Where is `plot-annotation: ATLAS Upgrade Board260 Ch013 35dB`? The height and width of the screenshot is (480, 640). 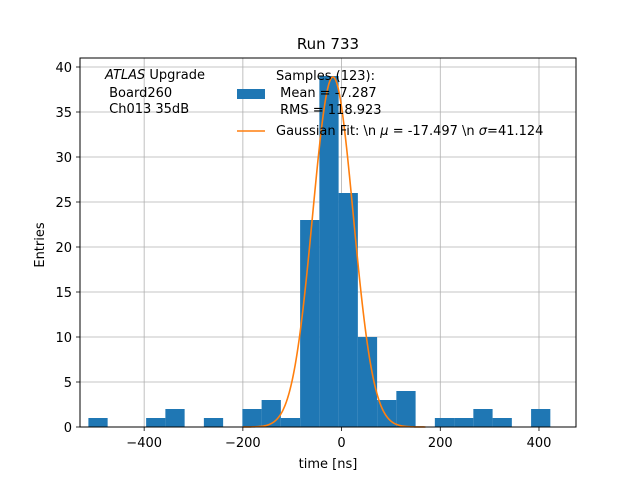 plot-annotation: ATLAS Upgrade Board260 Ch013 35dB is located at coordinates (154, 92).